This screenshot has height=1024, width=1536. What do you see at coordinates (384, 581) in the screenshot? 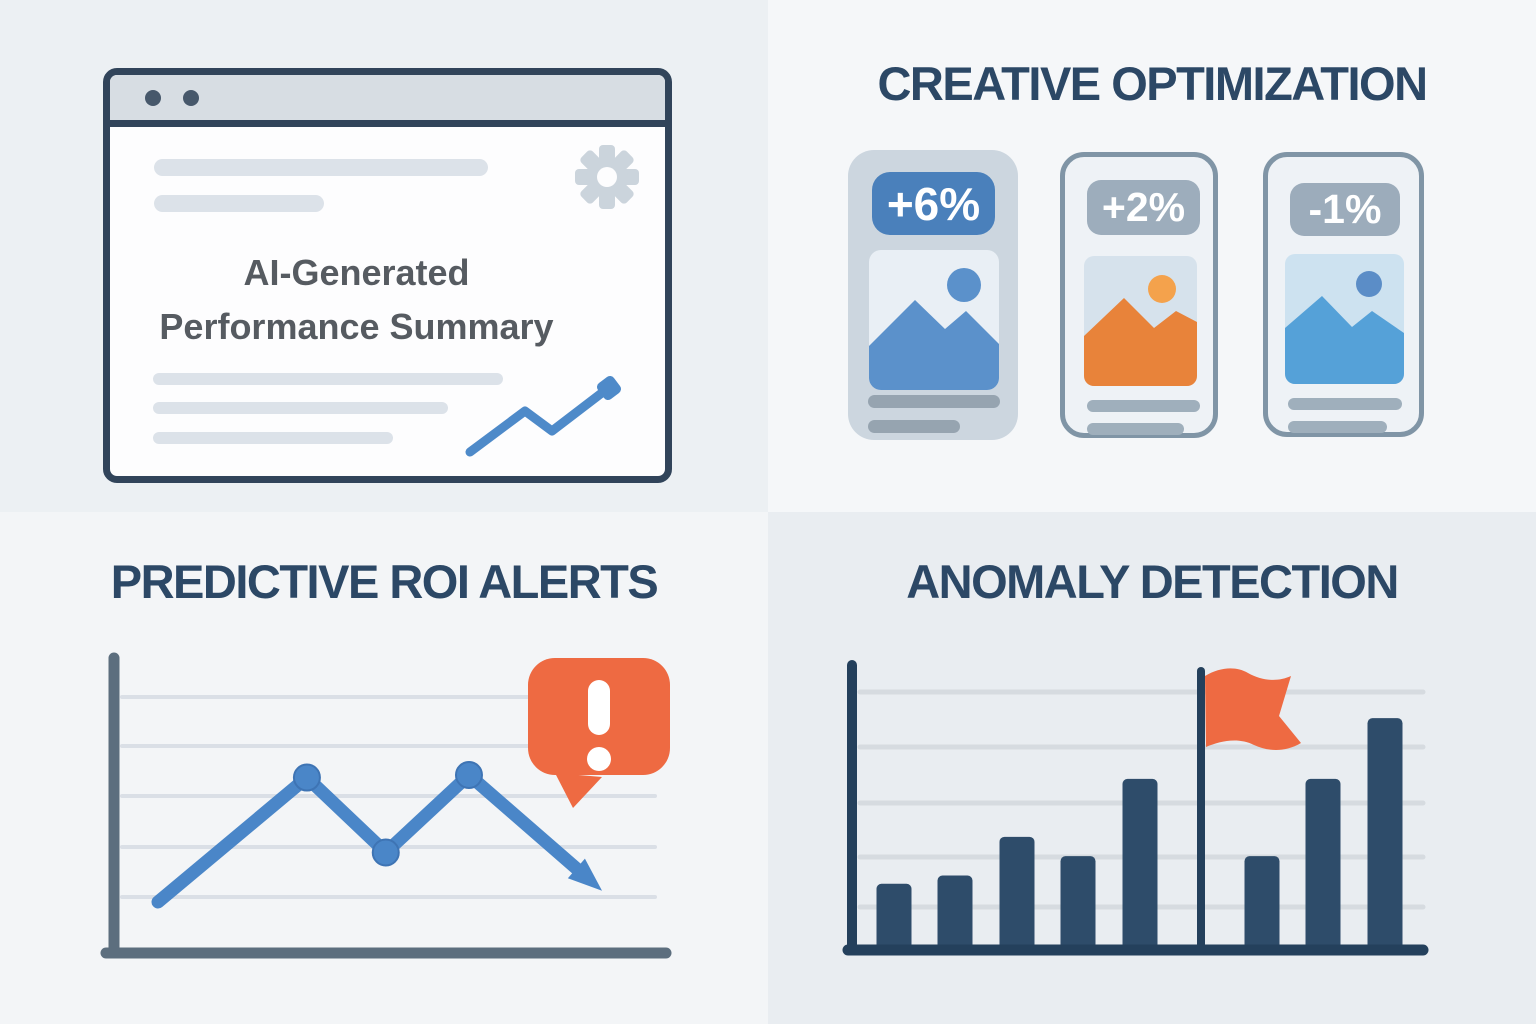
I see `section-title: PREDICTIVE ROI ALERTS` at bounding box center [384, 581].